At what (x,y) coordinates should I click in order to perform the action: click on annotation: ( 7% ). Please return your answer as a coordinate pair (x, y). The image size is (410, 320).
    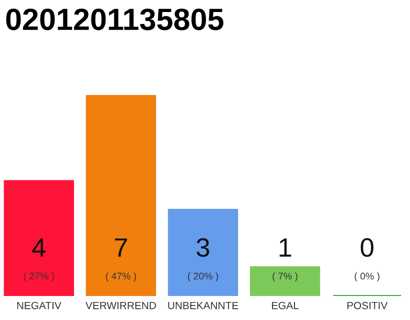
    Looking at the image, I should click on (285, 277).